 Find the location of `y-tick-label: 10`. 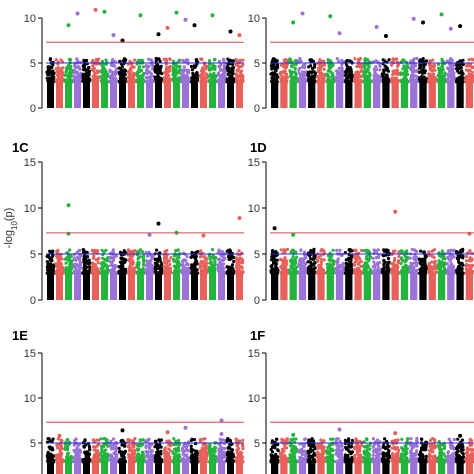

y-tick-label: 10 is located at coordinates (30, 19).